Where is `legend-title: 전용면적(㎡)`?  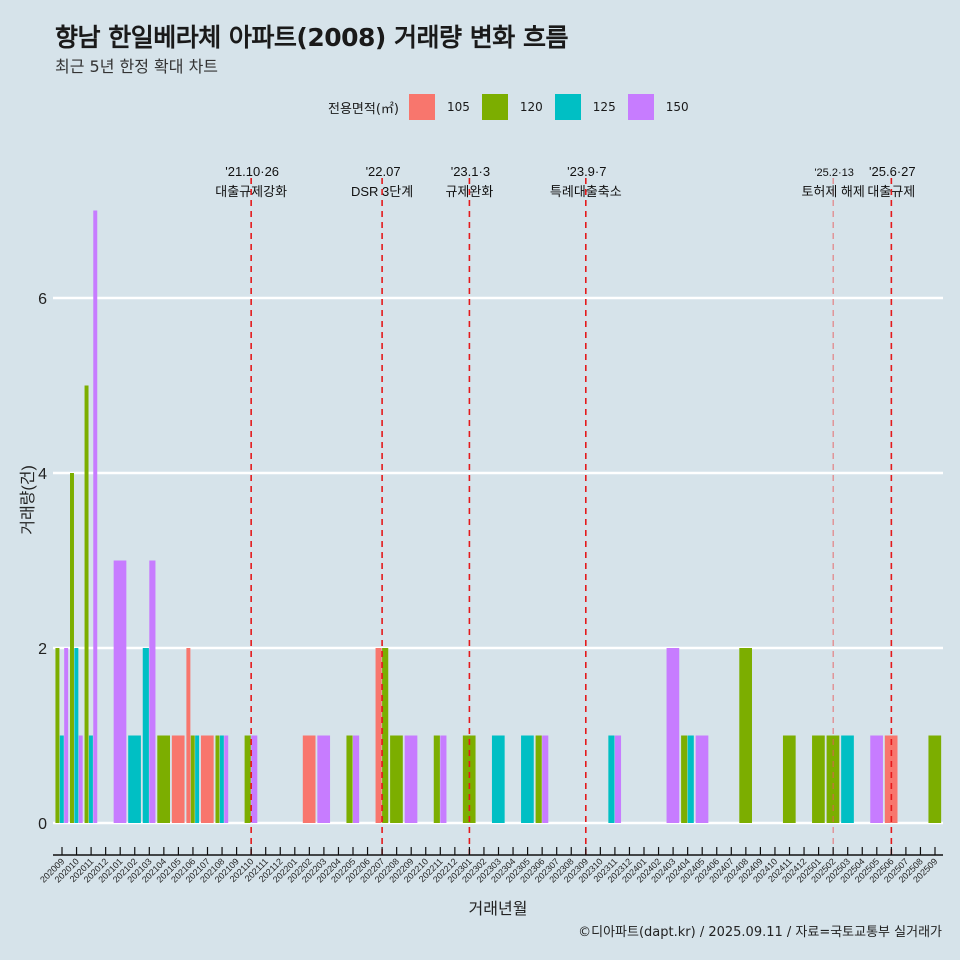
legend-title: 전용면적(㎡) is located at coordinates (363, 109).